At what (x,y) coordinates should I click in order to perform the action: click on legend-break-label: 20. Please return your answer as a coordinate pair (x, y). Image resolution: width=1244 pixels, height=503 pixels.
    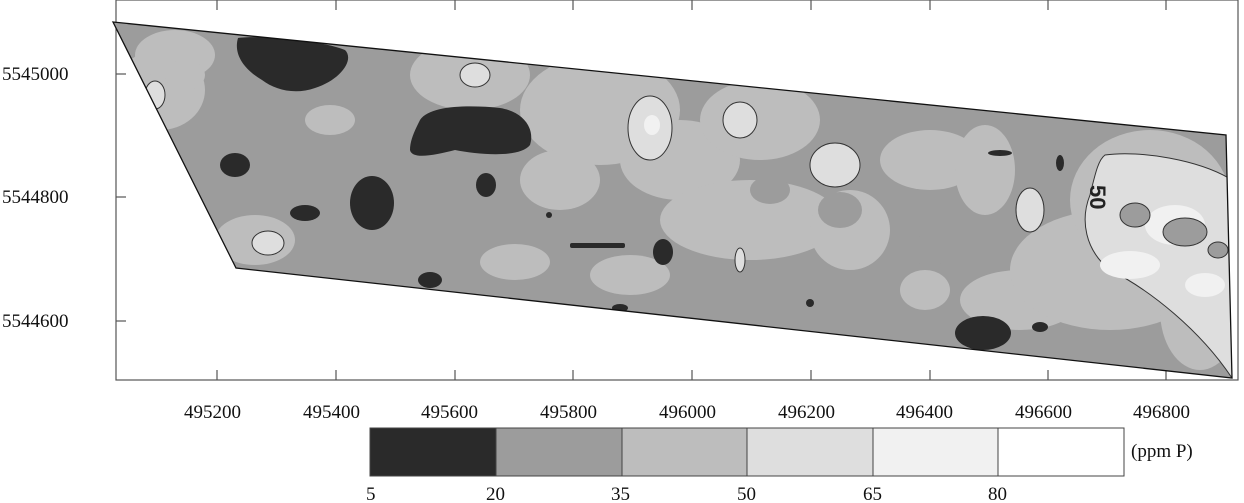
    Looking at the image, I should click on (495, 493).